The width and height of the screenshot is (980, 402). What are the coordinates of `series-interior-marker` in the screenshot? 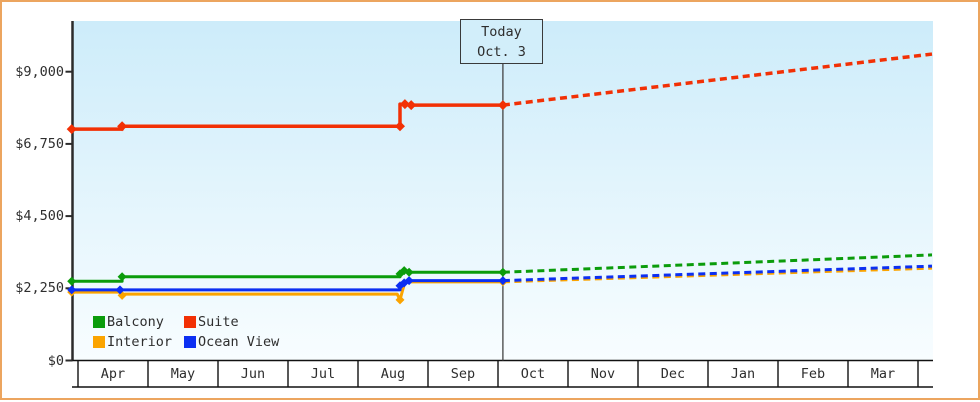 It's located at (400, 300).